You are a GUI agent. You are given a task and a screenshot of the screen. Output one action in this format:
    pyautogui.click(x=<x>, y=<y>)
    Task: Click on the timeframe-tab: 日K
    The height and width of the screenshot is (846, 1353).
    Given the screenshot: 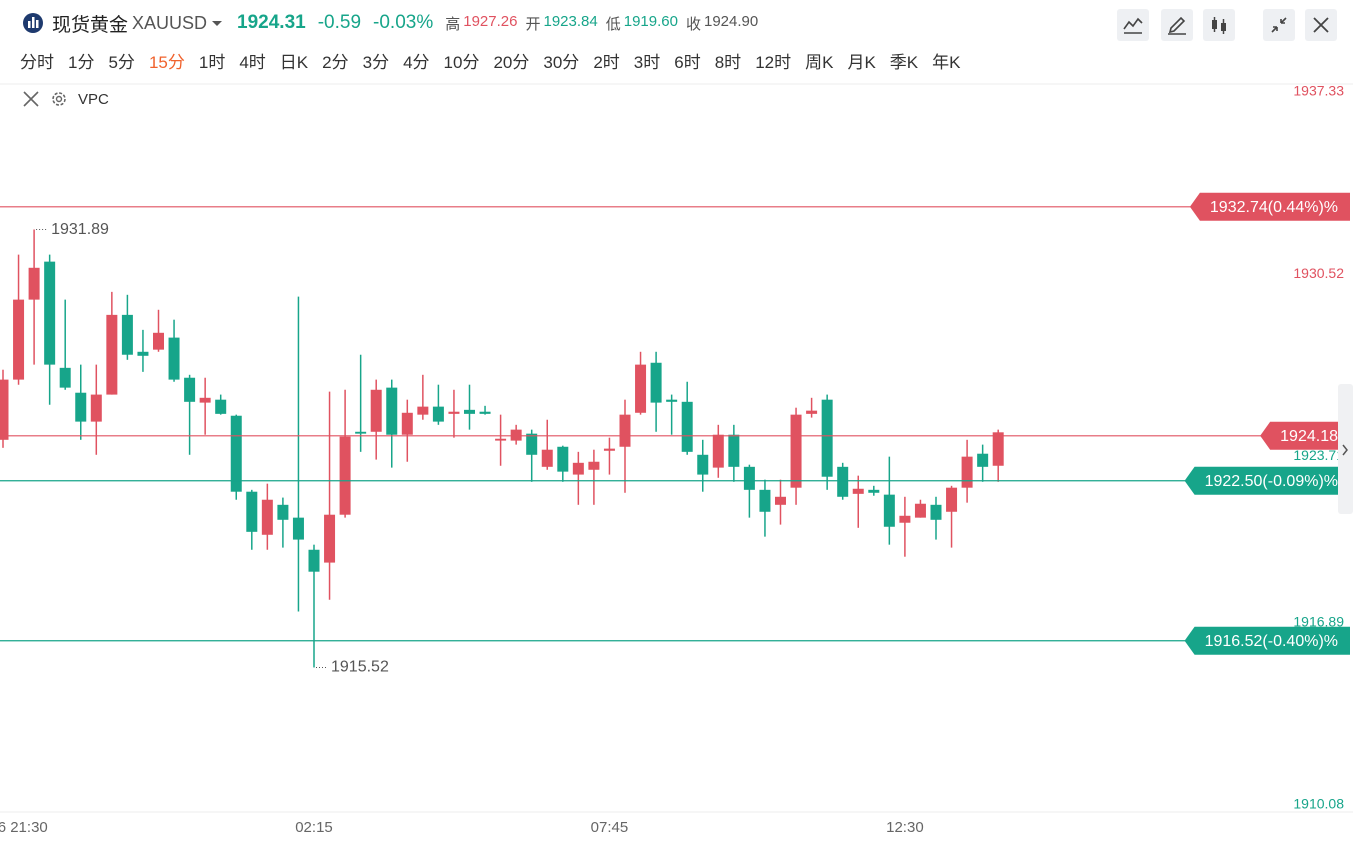 What is the action you would take?
    pyautogui.click(x=294, y=62)
    